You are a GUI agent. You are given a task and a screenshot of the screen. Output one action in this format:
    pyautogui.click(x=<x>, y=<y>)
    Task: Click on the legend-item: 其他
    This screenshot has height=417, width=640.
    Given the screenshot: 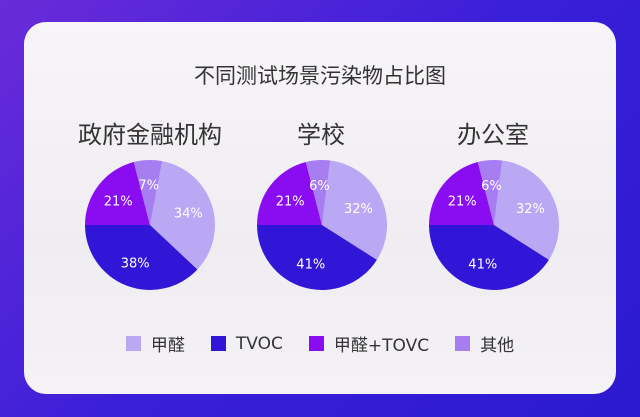 What is the action you would take?
    pyautogui.click(x=484, y=343)
    